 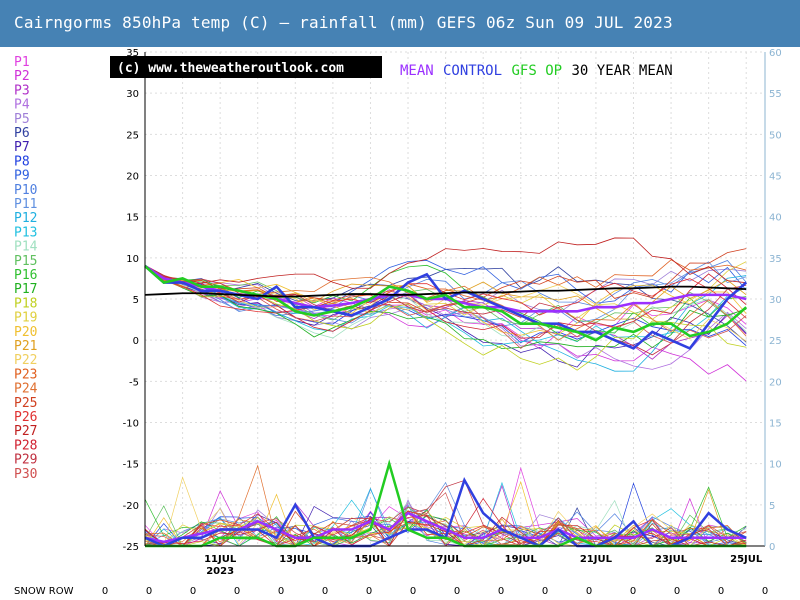 What do you see at coordinates (25, 303) in the screenshot?
I see `member-legend-item: P18` at bounding box center [25, 303].